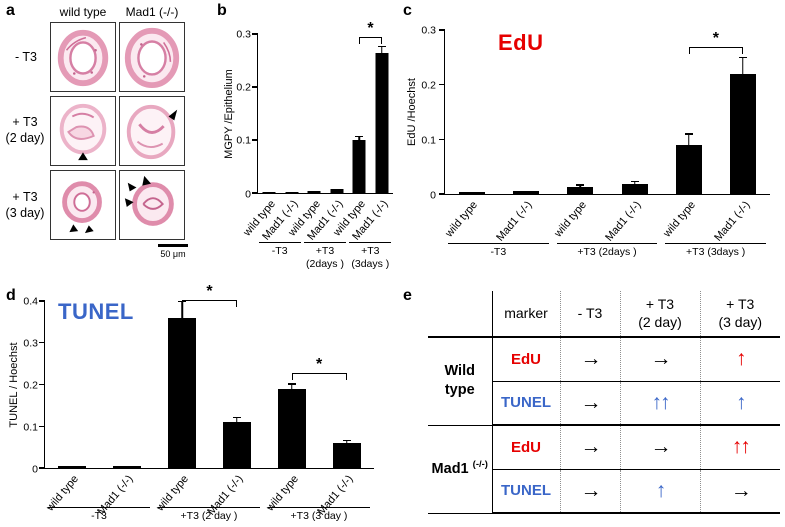 This screenshot has height=527, width=785. I want to click on table-row-wild-type-edu: Wild type EdU → → ↑, so click(604, 381).